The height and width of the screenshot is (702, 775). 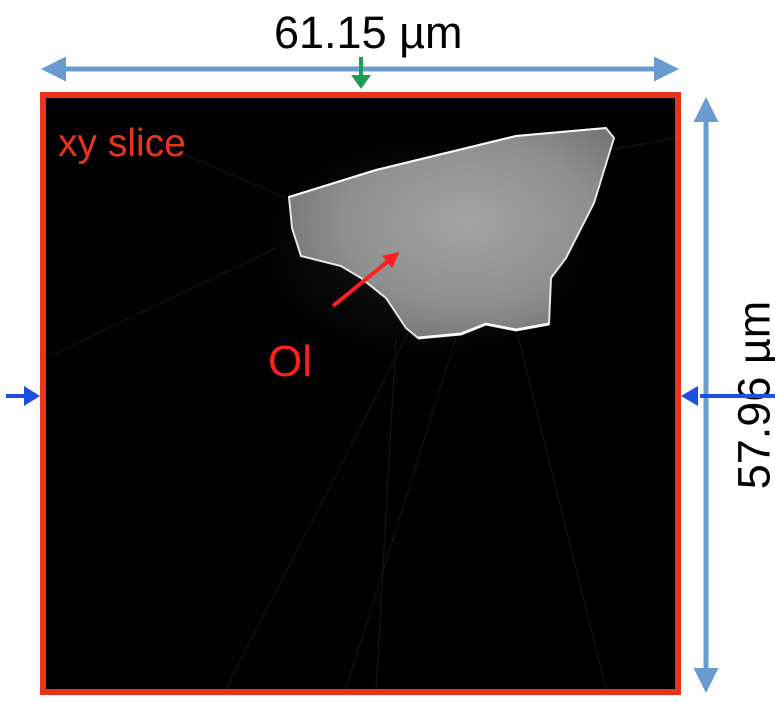 What do you see at coordinates (23, 396) in the screenshot?
I see `left-slice-marker` at bounding box center [23, 396].